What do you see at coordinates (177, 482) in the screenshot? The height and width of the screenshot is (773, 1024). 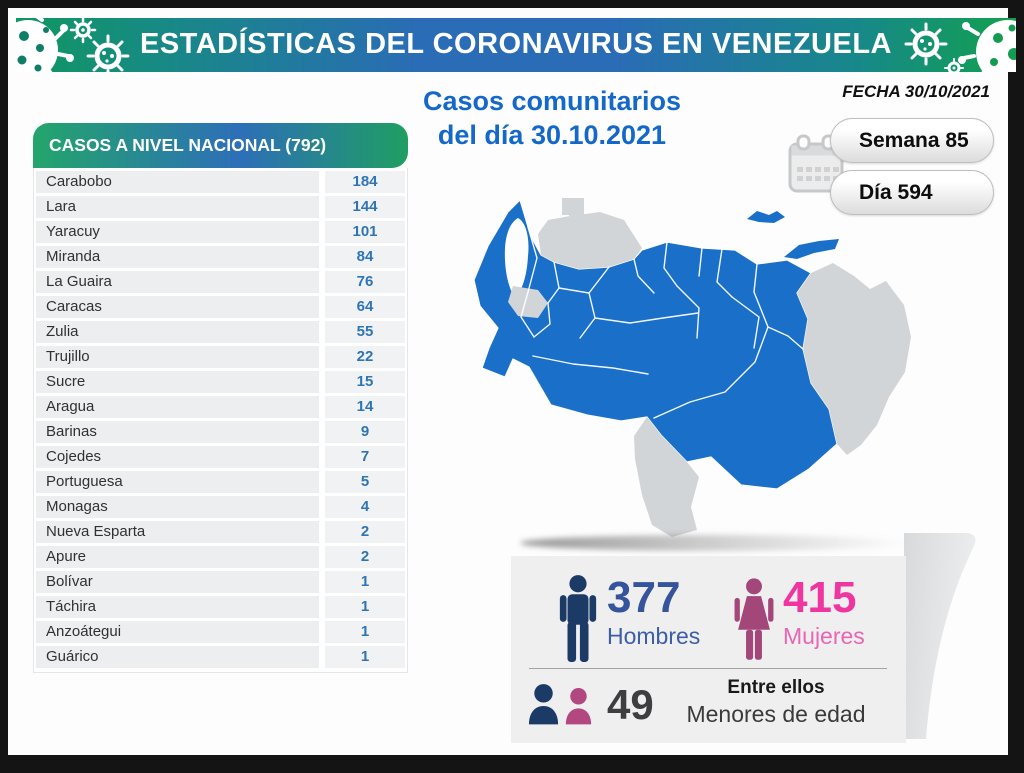 I see `state-name: Portuguesa` at bounding box center [177, 482].